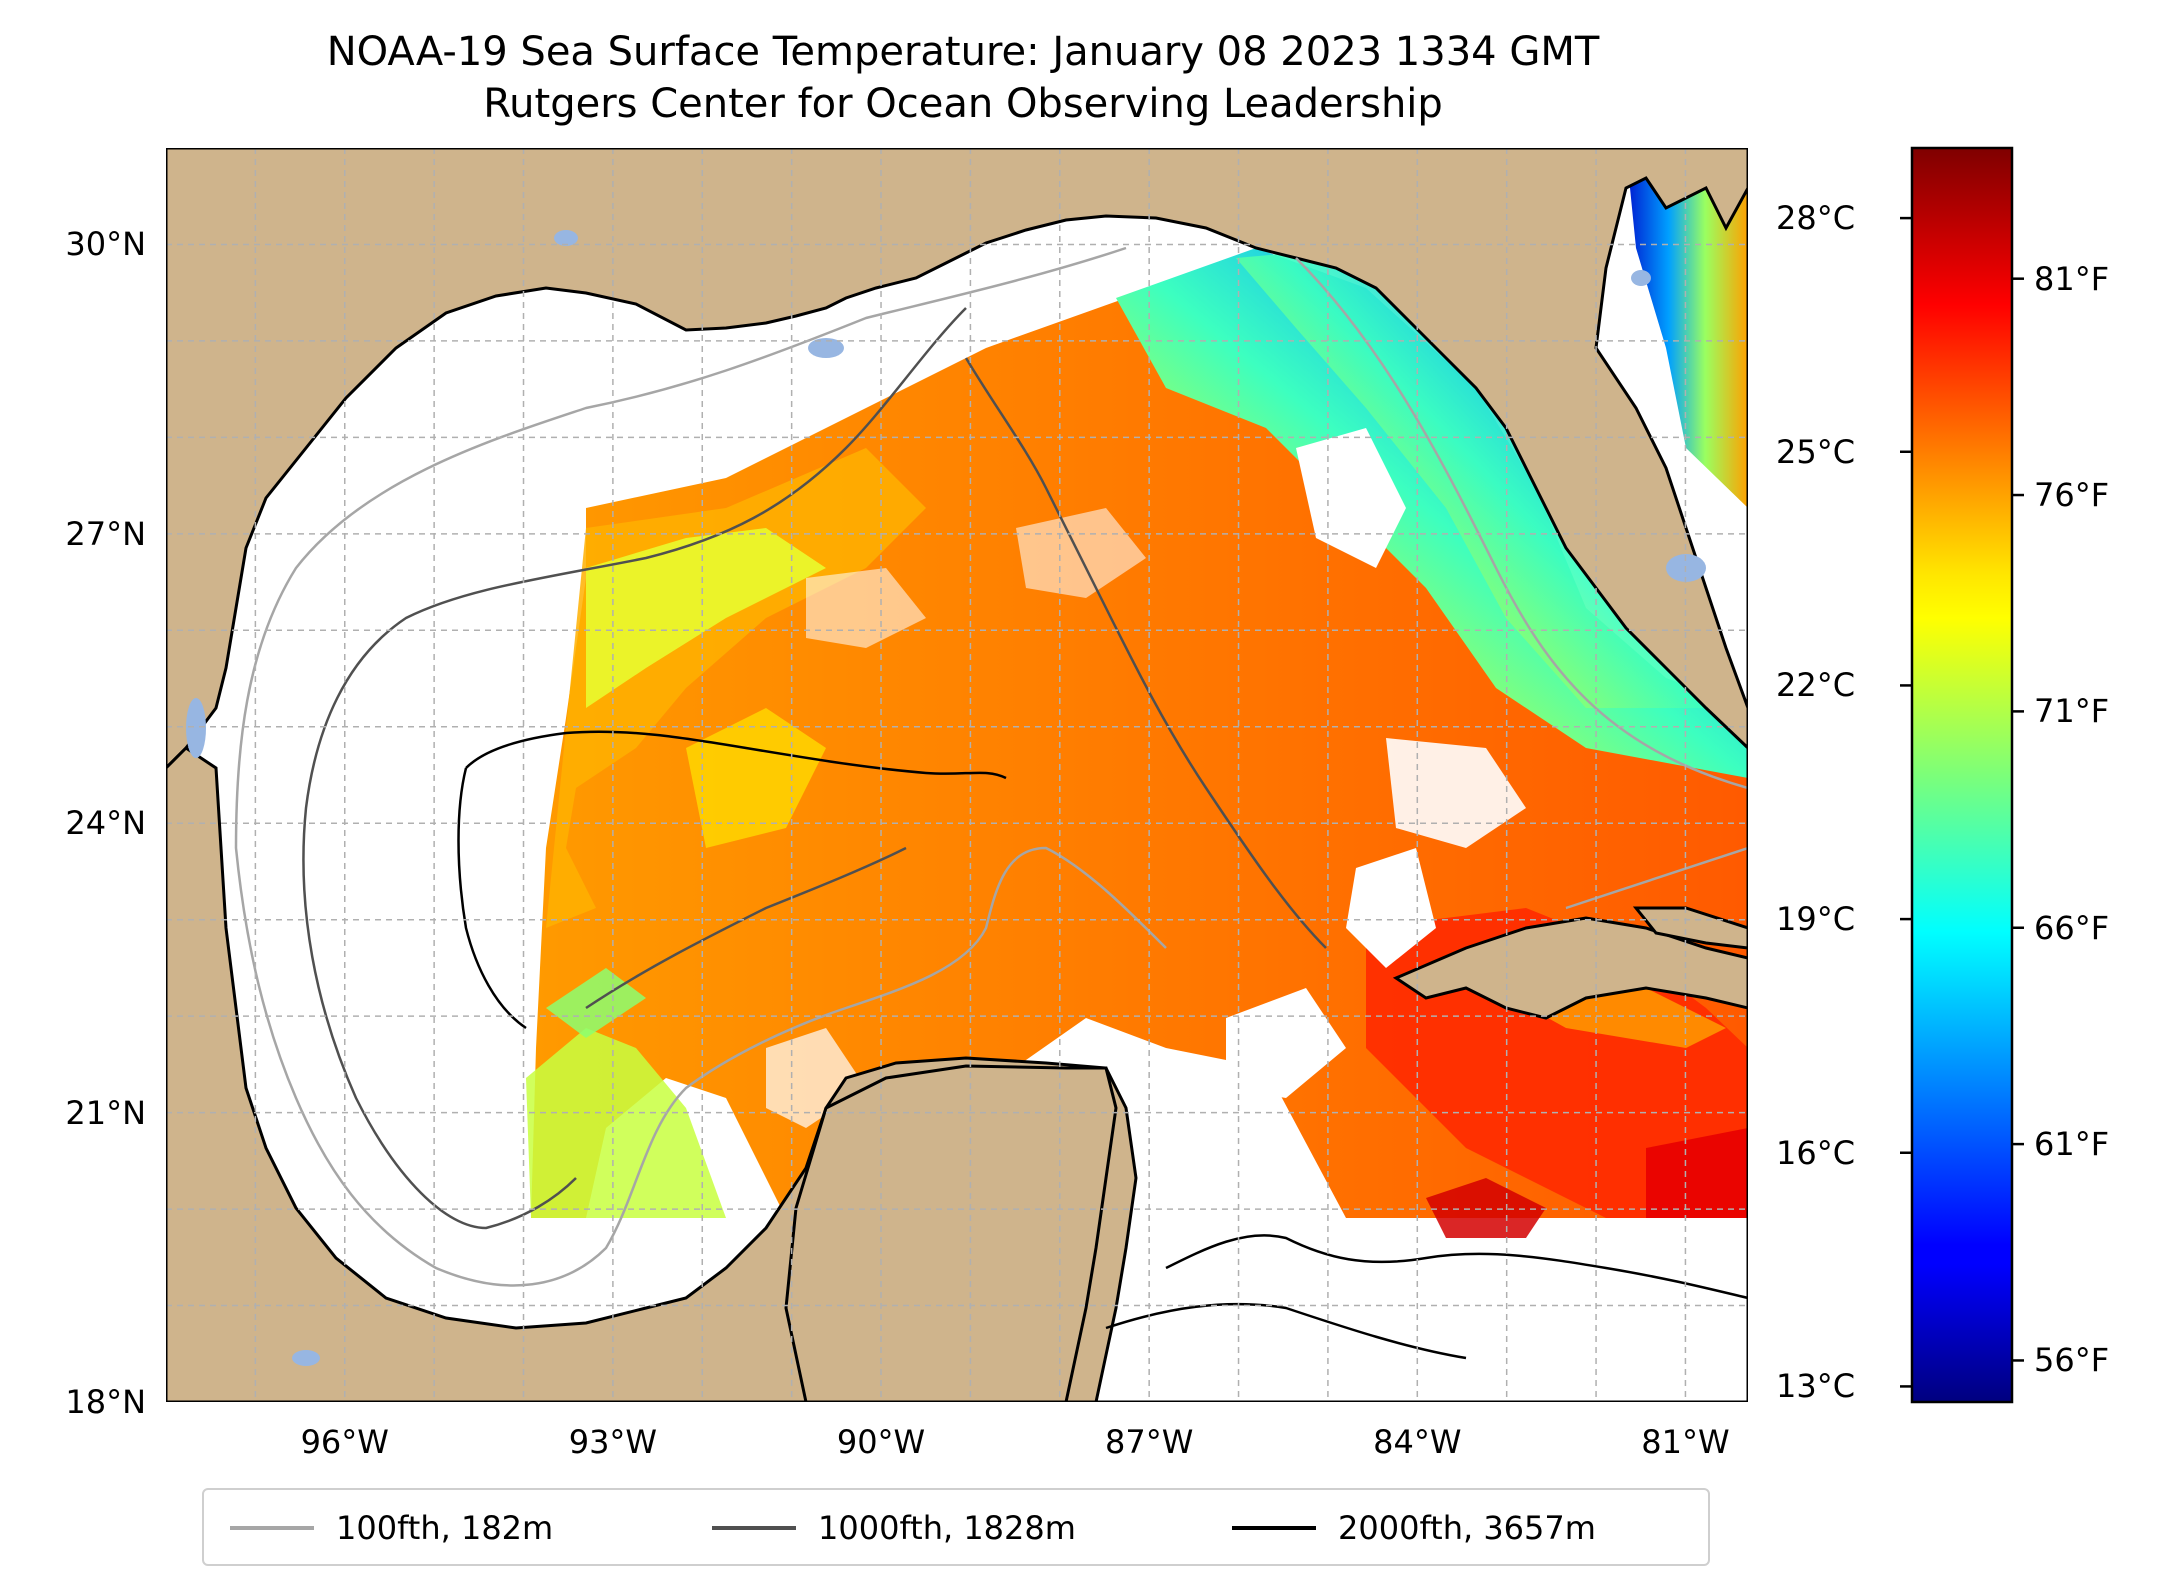 This screenshot has height=1582, width=2160. What do you see at coordinates (105, 823) in the screenshot?
I see `lat-tick-label: 24°N` at bounding box center [105, 823].